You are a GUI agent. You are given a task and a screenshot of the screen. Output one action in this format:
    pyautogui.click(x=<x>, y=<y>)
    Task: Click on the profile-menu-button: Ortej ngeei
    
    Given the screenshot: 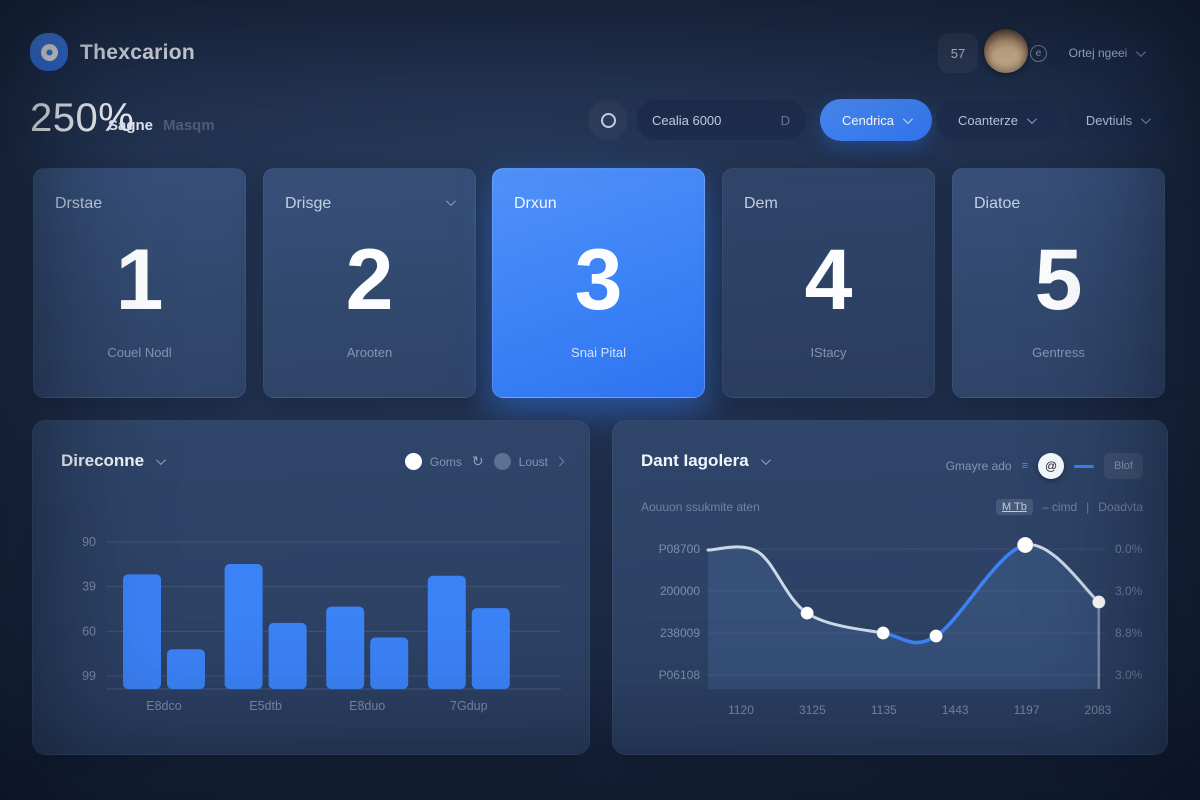 What is the action you would take?
    pyautogui.click(x=1106, y=53)
    